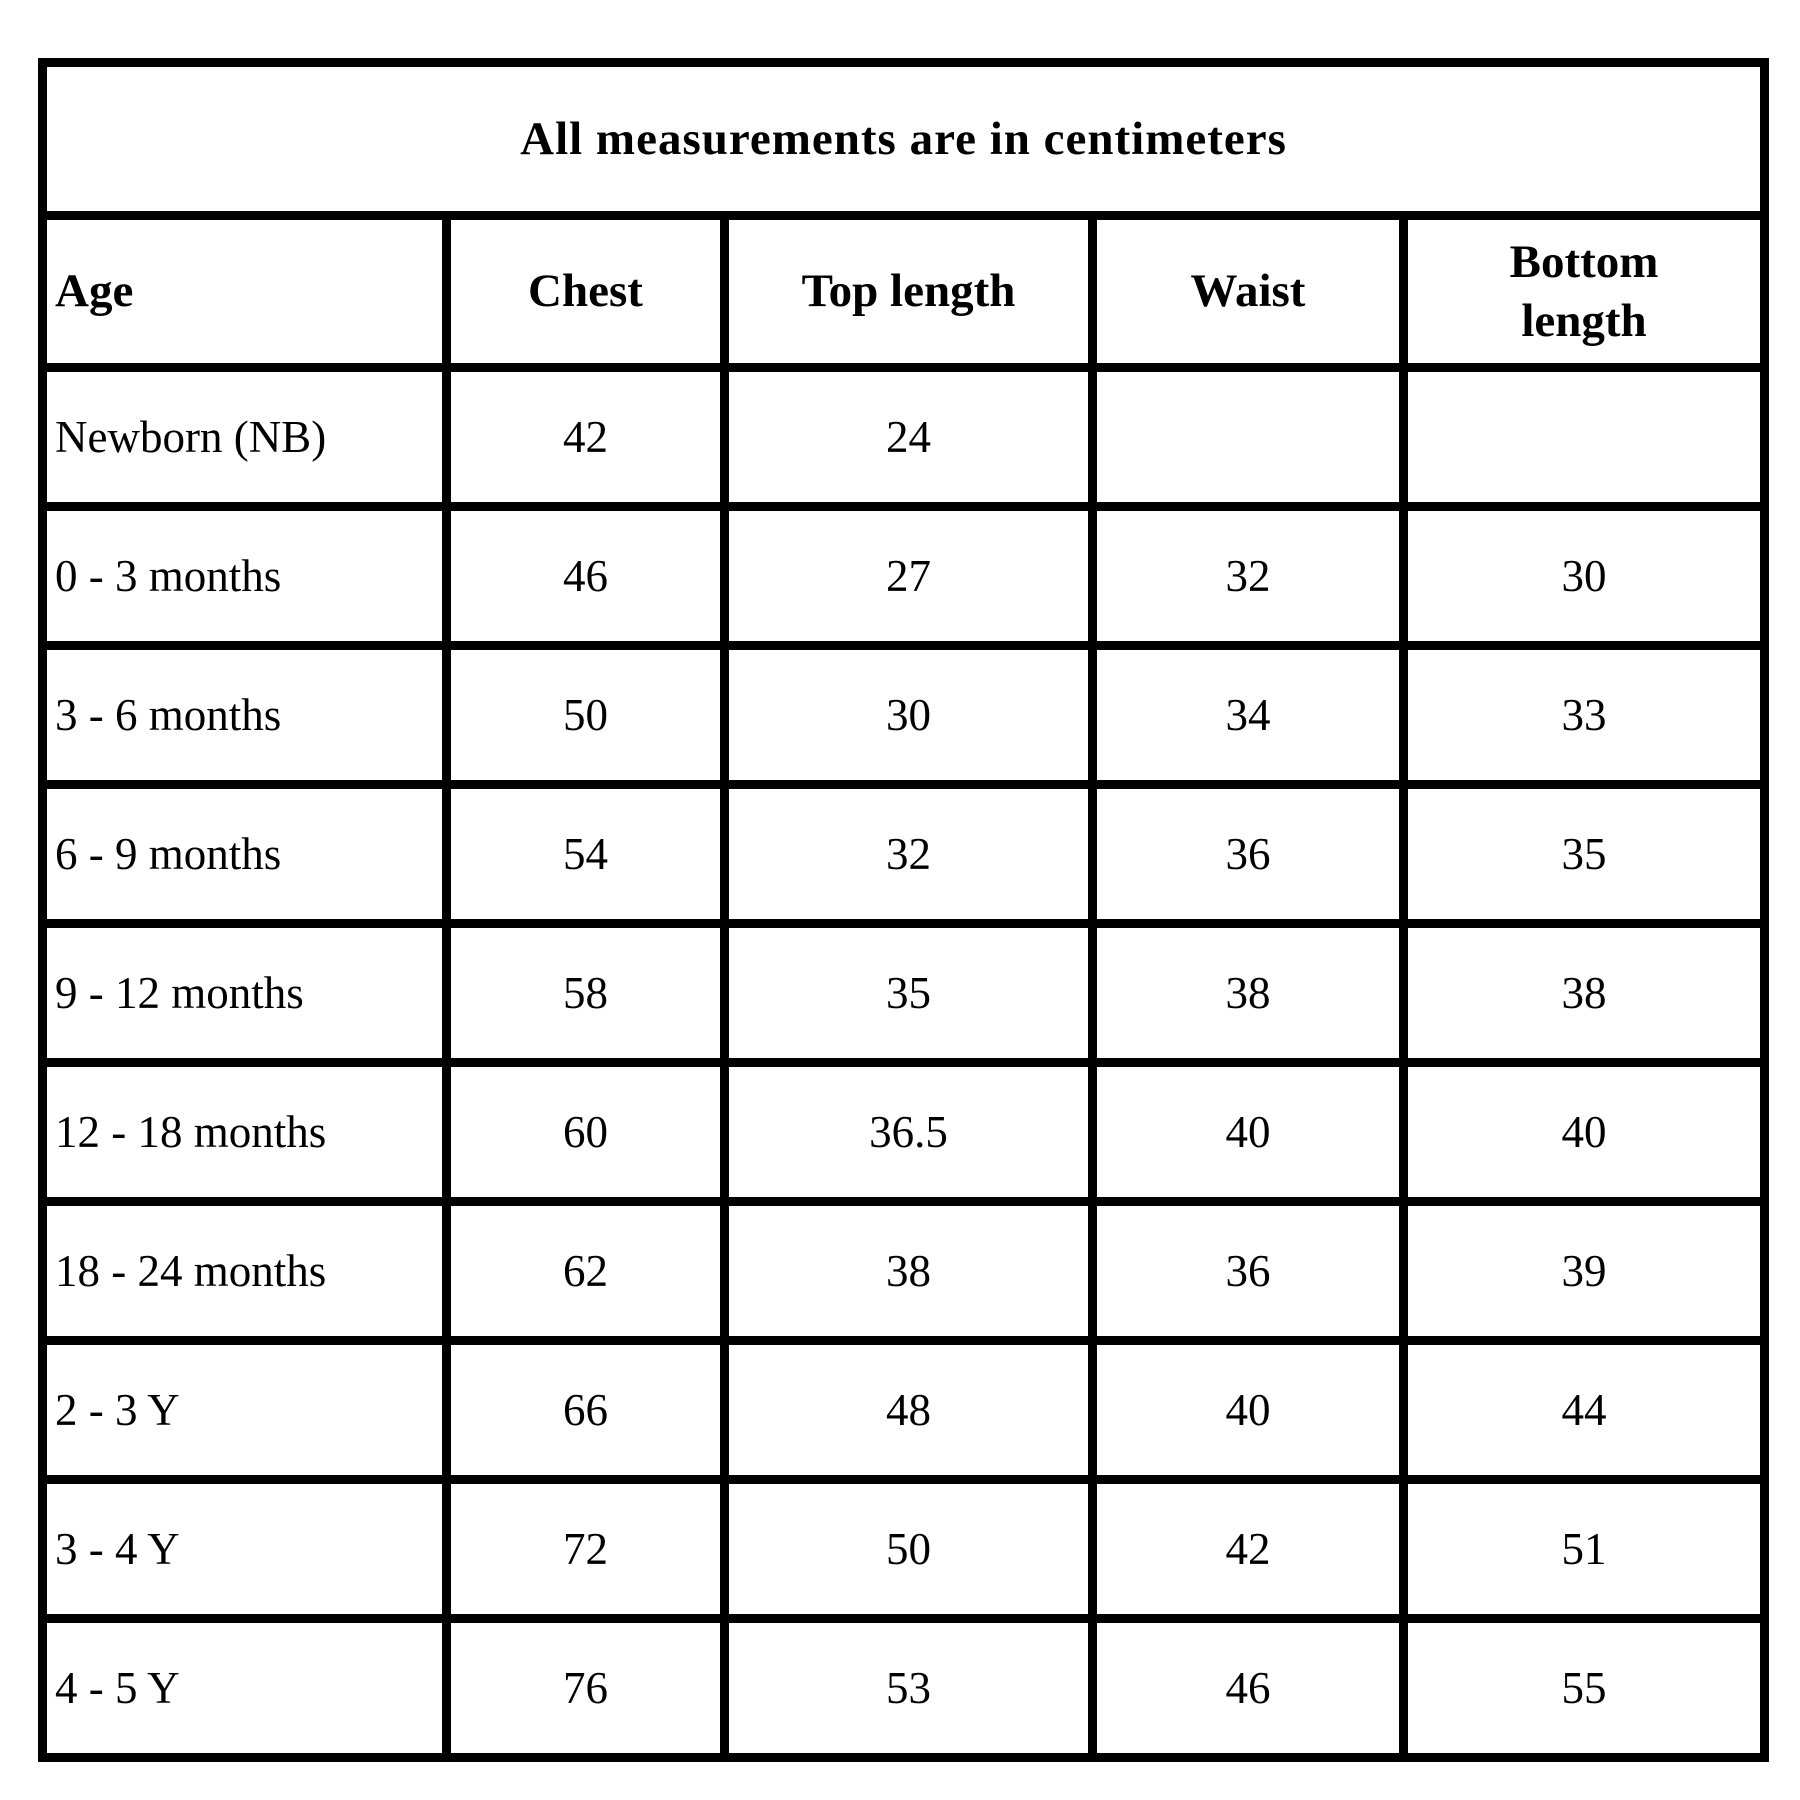 The width and height of the screenshot is (1800, 1800). I want to click on value-cell: 48, so click(908, 1410).